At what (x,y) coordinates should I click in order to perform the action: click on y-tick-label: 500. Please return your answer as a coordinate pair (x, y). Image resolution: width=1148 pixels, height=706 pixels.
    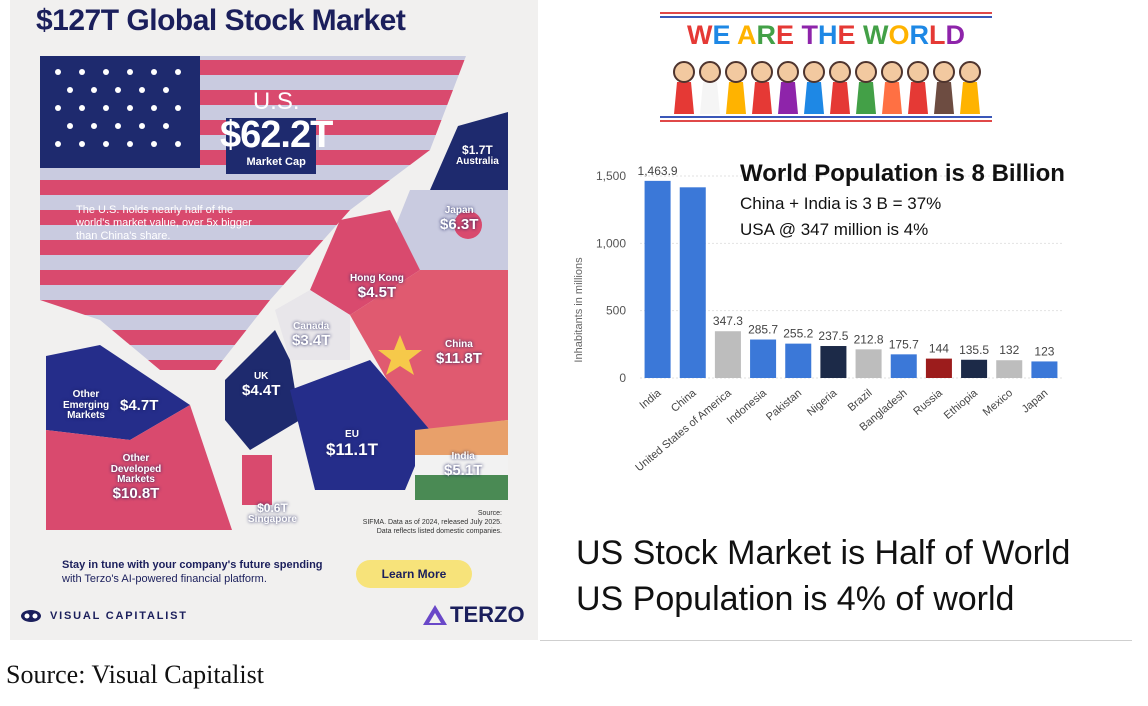
    Looking at the image, I should click on (616, 311).